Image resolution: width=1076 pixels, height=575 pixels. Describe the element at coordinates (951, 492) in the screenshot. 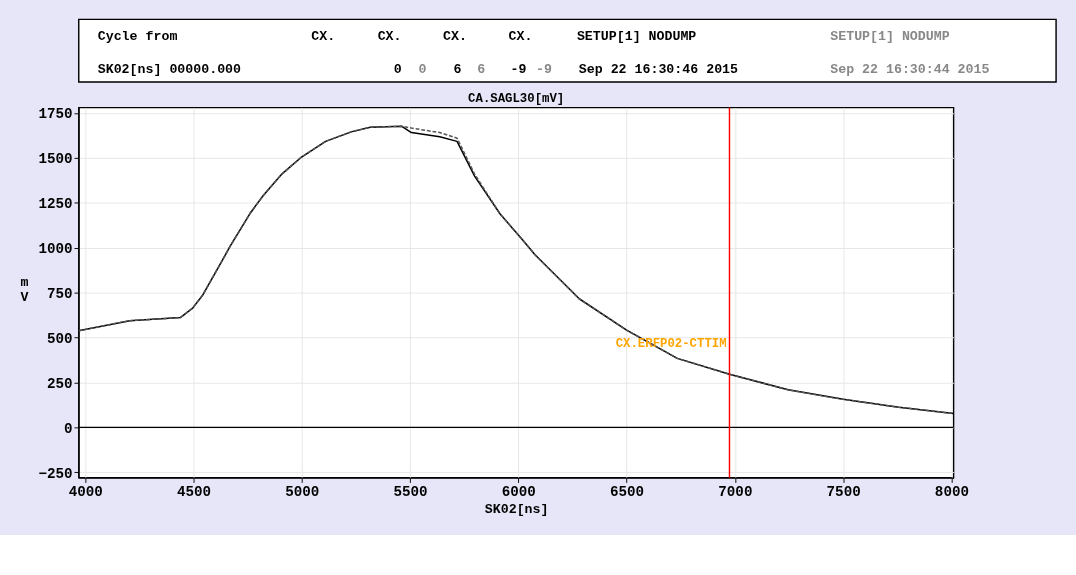

I see `x-tick-label: 8000` at that location.